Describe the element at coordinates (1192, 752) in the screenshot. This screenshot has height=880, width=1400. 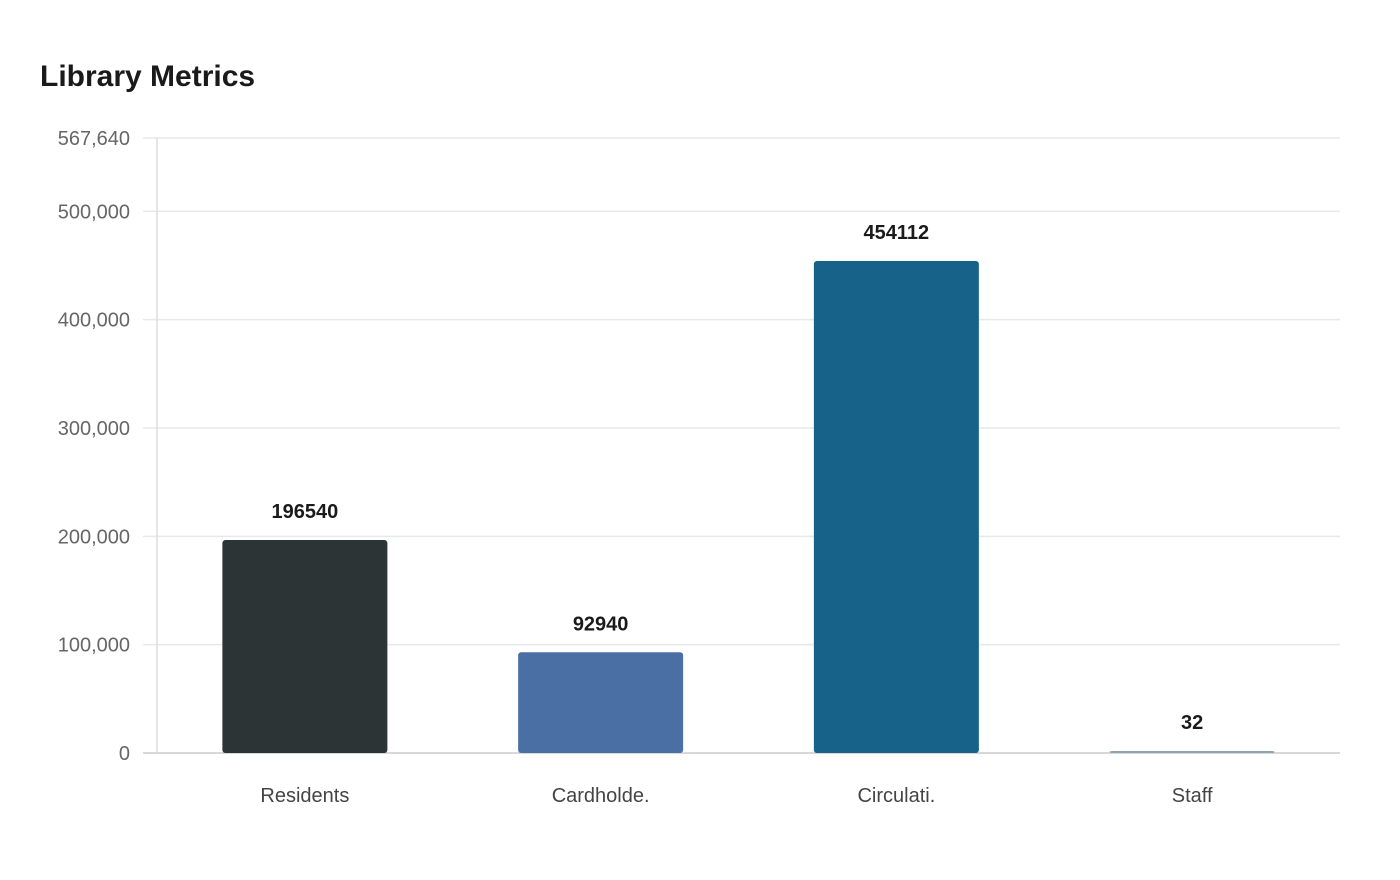
I see `bar-staff` at that location.